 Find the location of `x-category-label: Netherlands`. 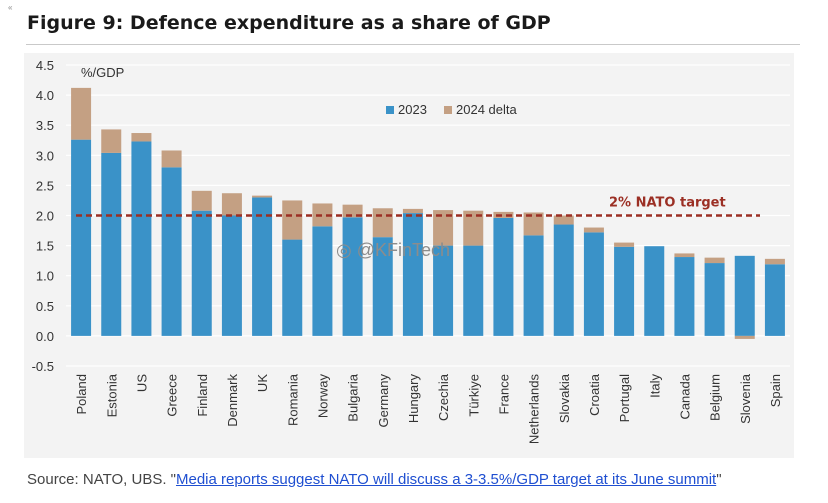

x-category-label: Netherlands is located at coordinates (534, 409).